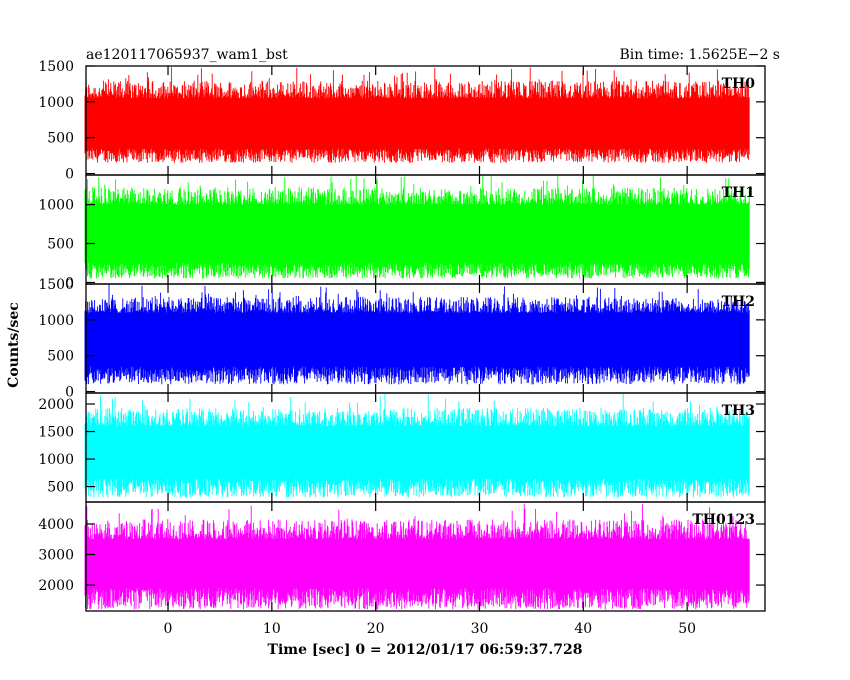 Image resolution: width=850 pixels, height=680 pixels. Describe the element at coordinates (738, 411) in the screenshot. I see `panel-label-th3: TH3` at that location.